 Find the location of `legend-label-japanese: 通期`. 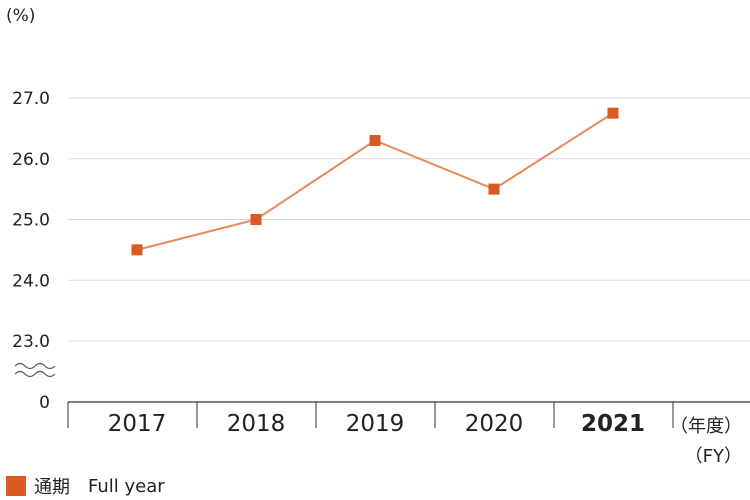

legend-label-japanese: 通期 is located at coordinates (52, 487).